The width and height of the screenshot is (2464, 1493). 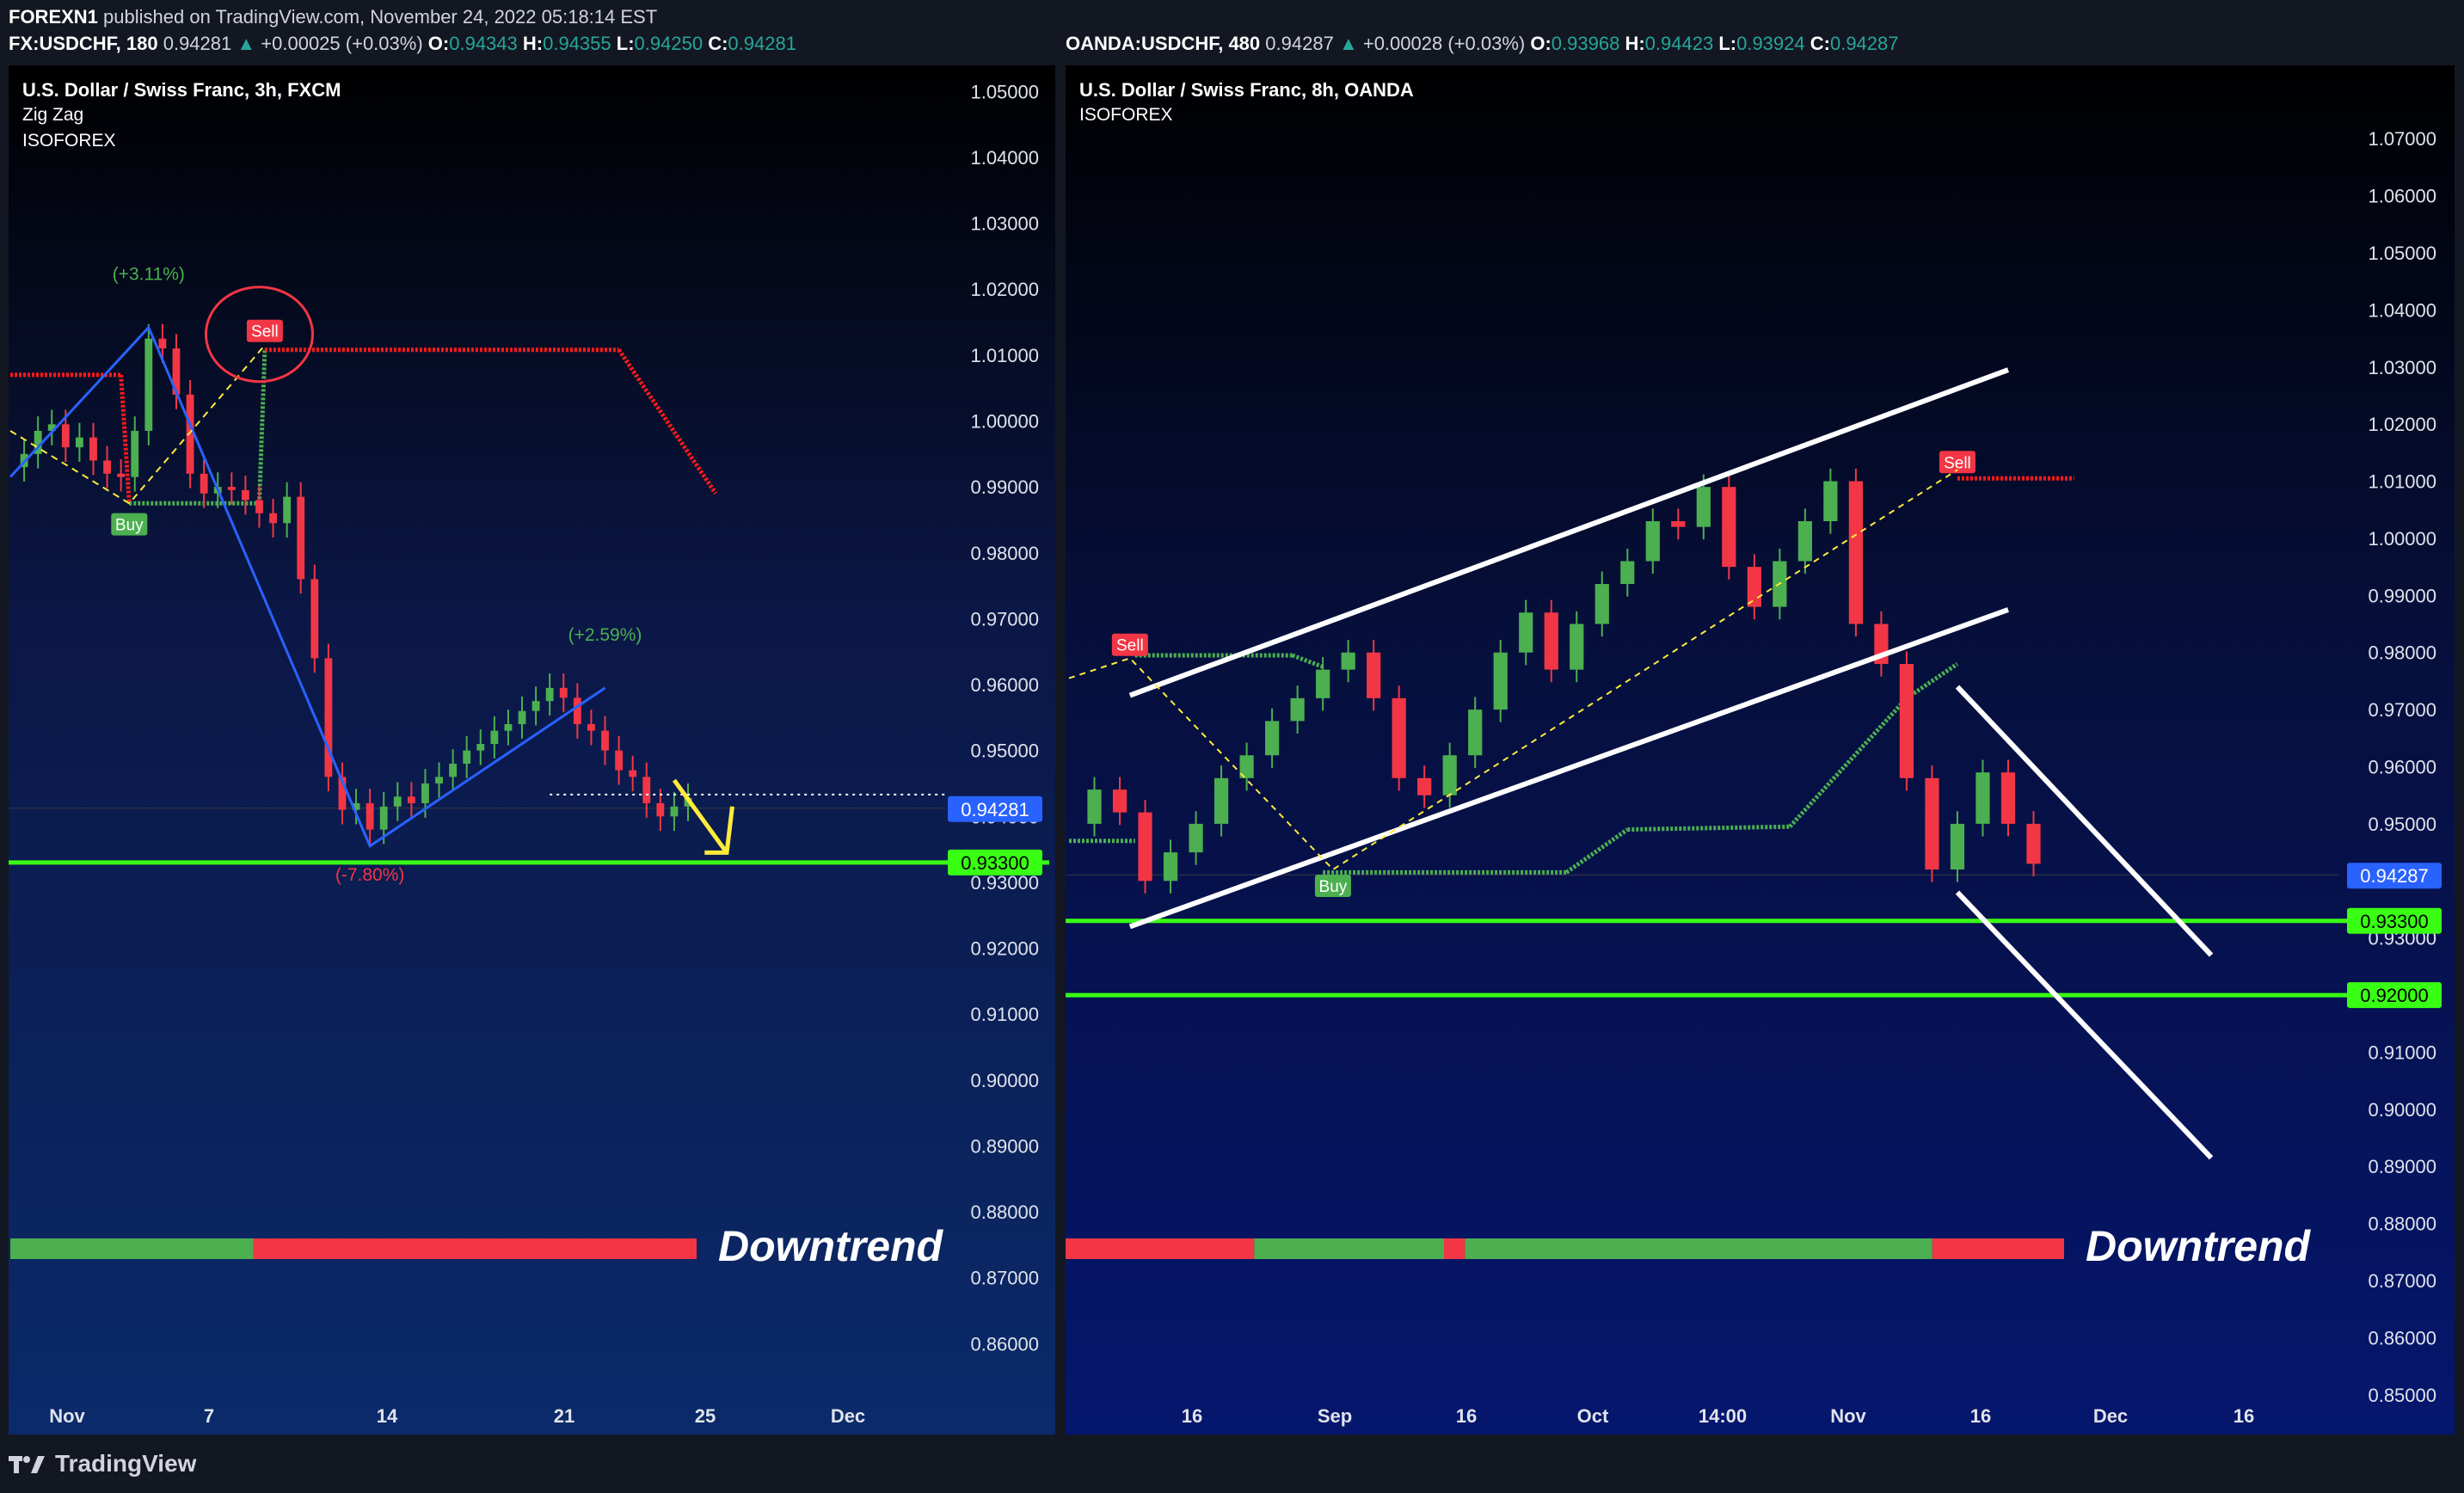 I want to click on sell-signal-label: Sell, so click(x=265, y=332).